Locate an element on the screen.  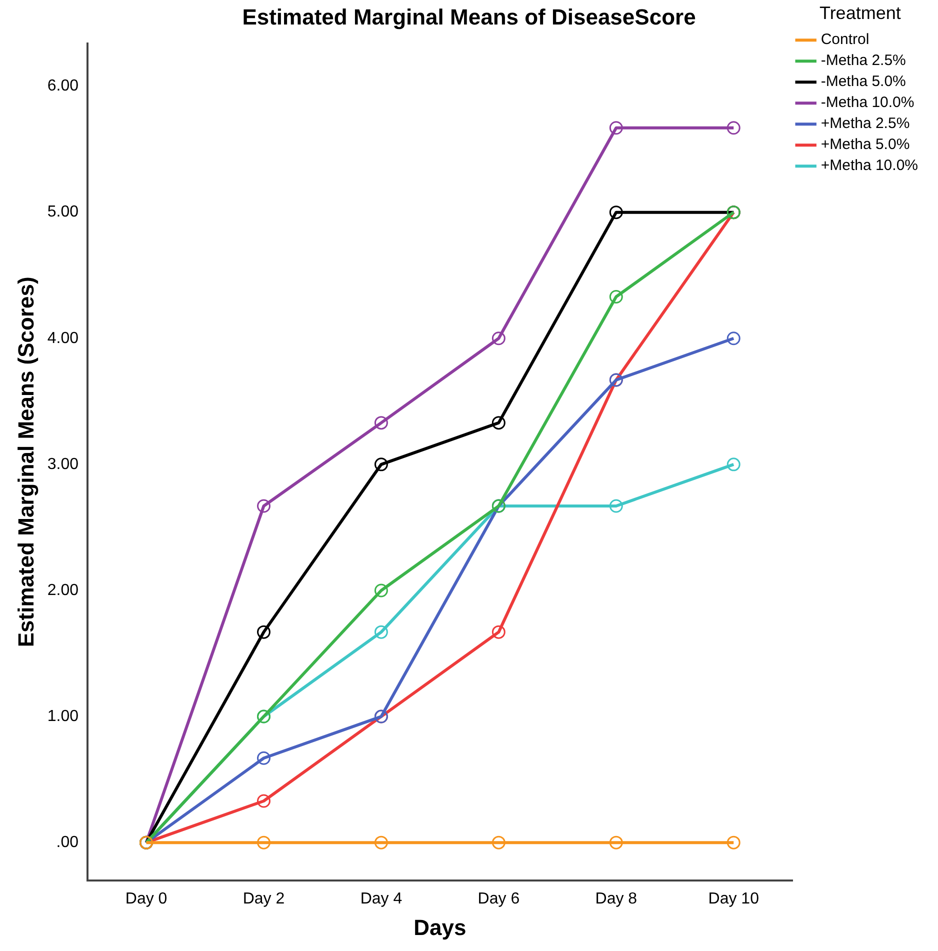
y-tick-label: 6.00 is located at coordinates (63, 86).